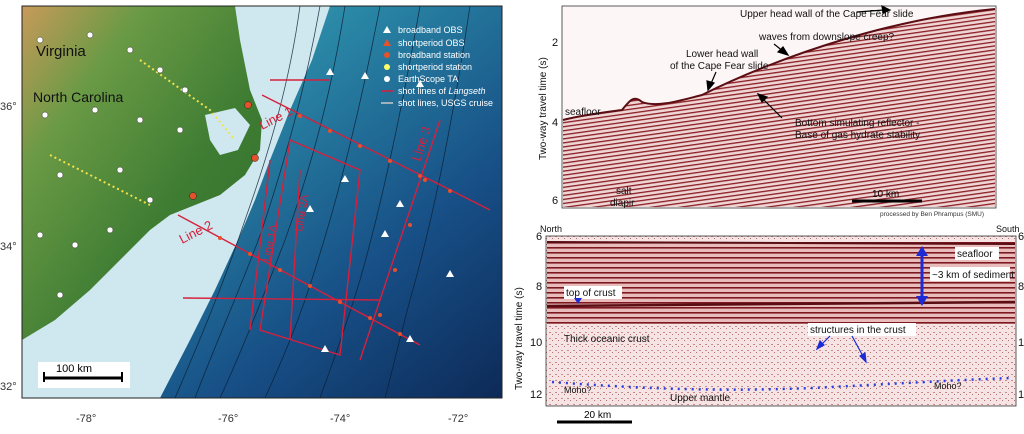  I want to click on bottom-seafloor-label-box, so click(977, 253).